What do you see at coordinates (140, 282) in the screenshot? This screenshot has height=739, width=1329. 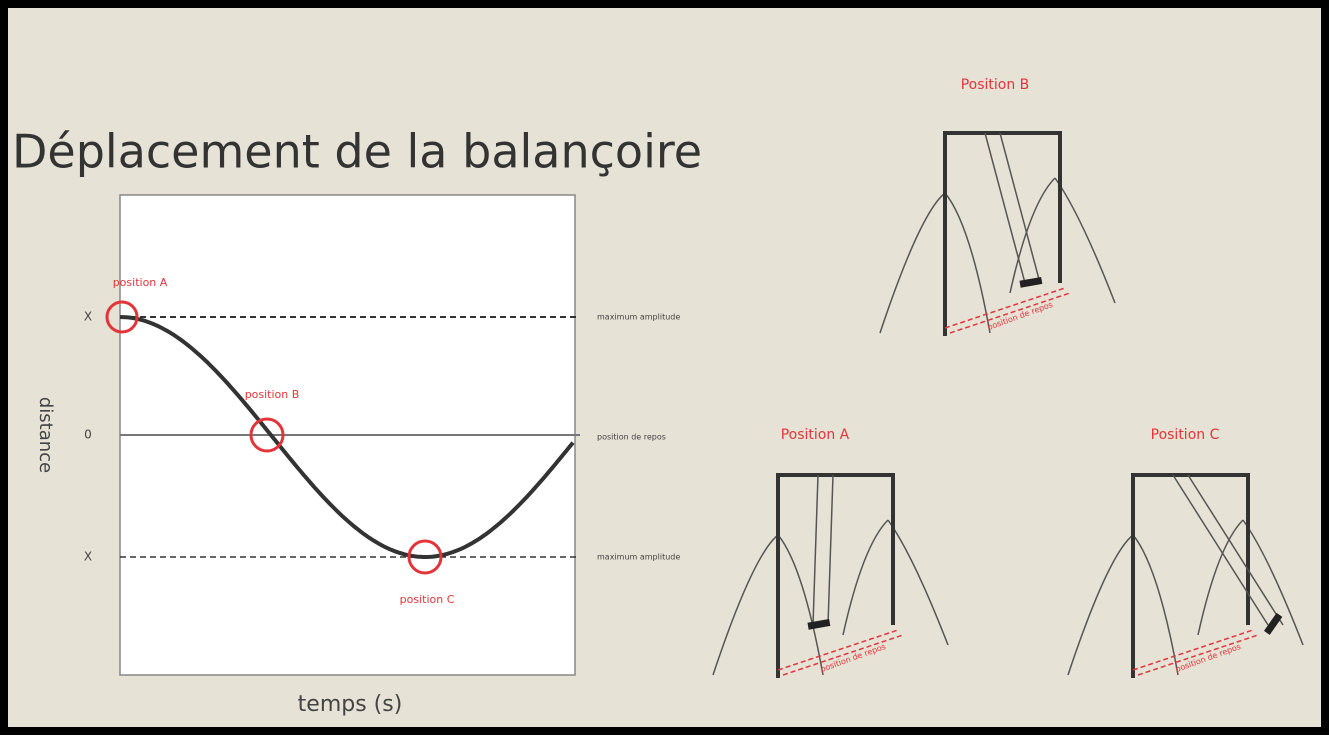 I see `point-label: position A` at bounding box center [140, 282].